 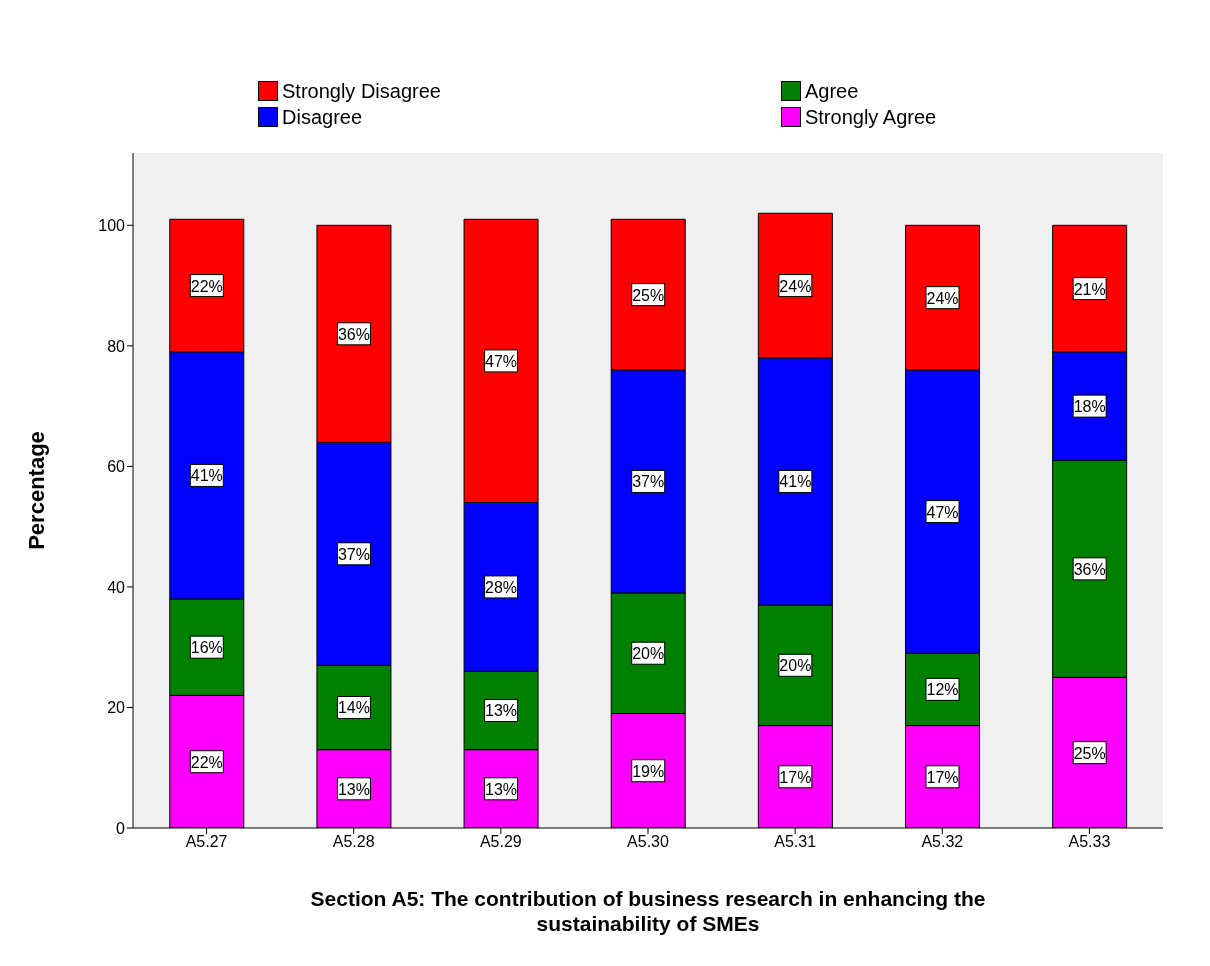 I want to click on y-tick-label: 20, so click(x=116, y=708).